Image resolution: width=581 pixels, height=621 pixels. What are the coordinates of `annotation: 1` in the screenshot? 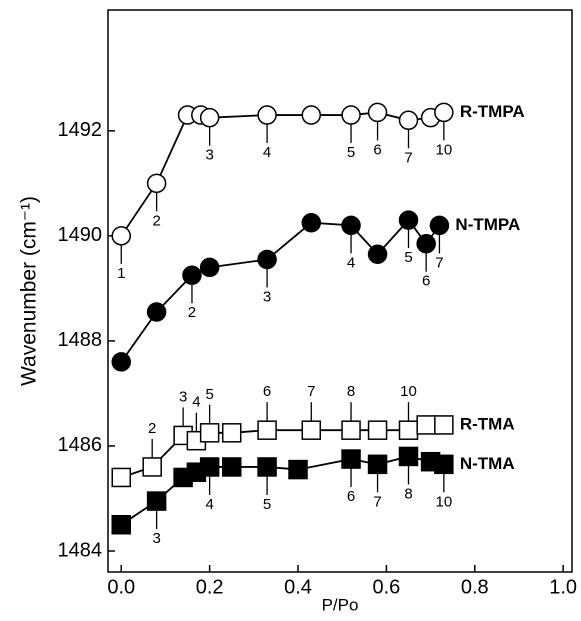 It's located at (121, 273).